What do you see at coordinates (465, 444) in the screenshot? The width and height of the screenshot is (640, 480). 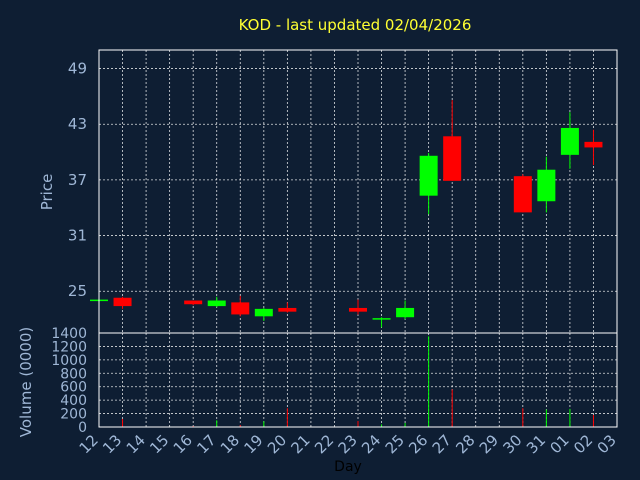 I see `x-tick-label: 28` at bounding box center [465, 444].